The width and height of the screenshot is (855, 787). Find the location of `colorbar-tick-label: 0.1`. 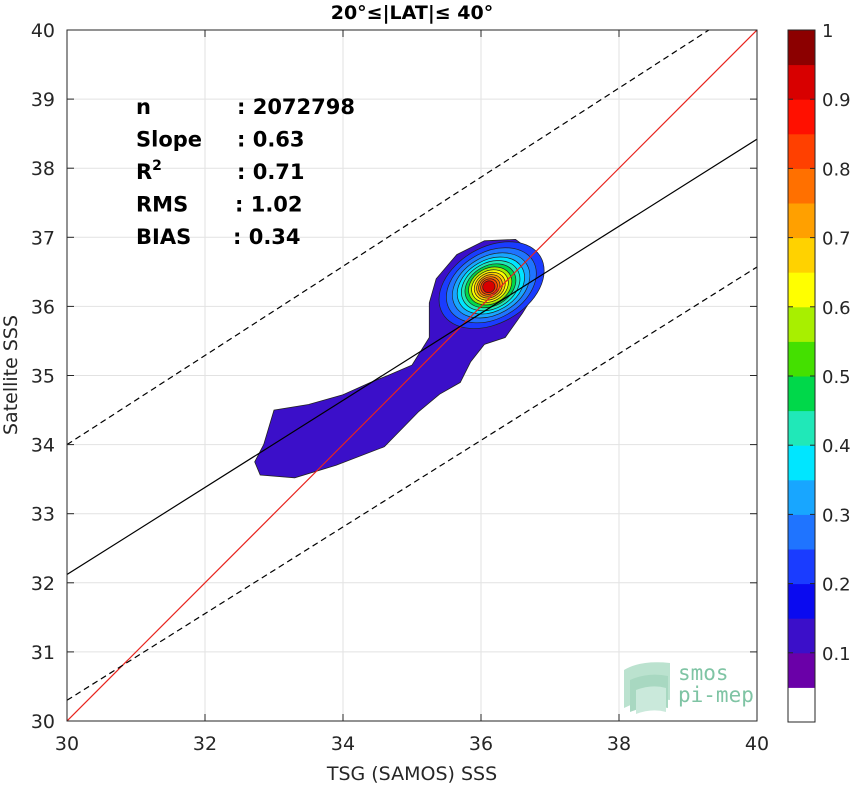

colorbar-tick-label: 0.1 is located at coordinates (836, 654).